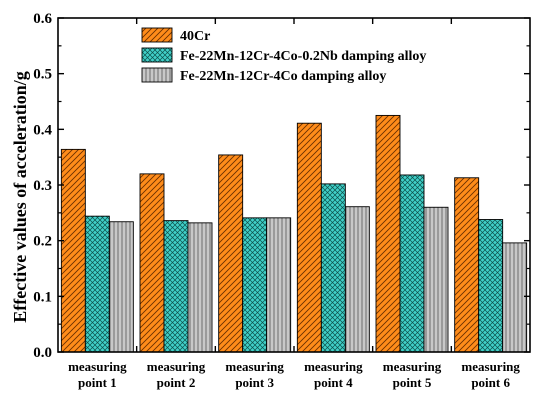 Image resolution: width=550 pixels, height=403 pixels. I want to click on y-tick-label: 0.2, so click(42, 242).